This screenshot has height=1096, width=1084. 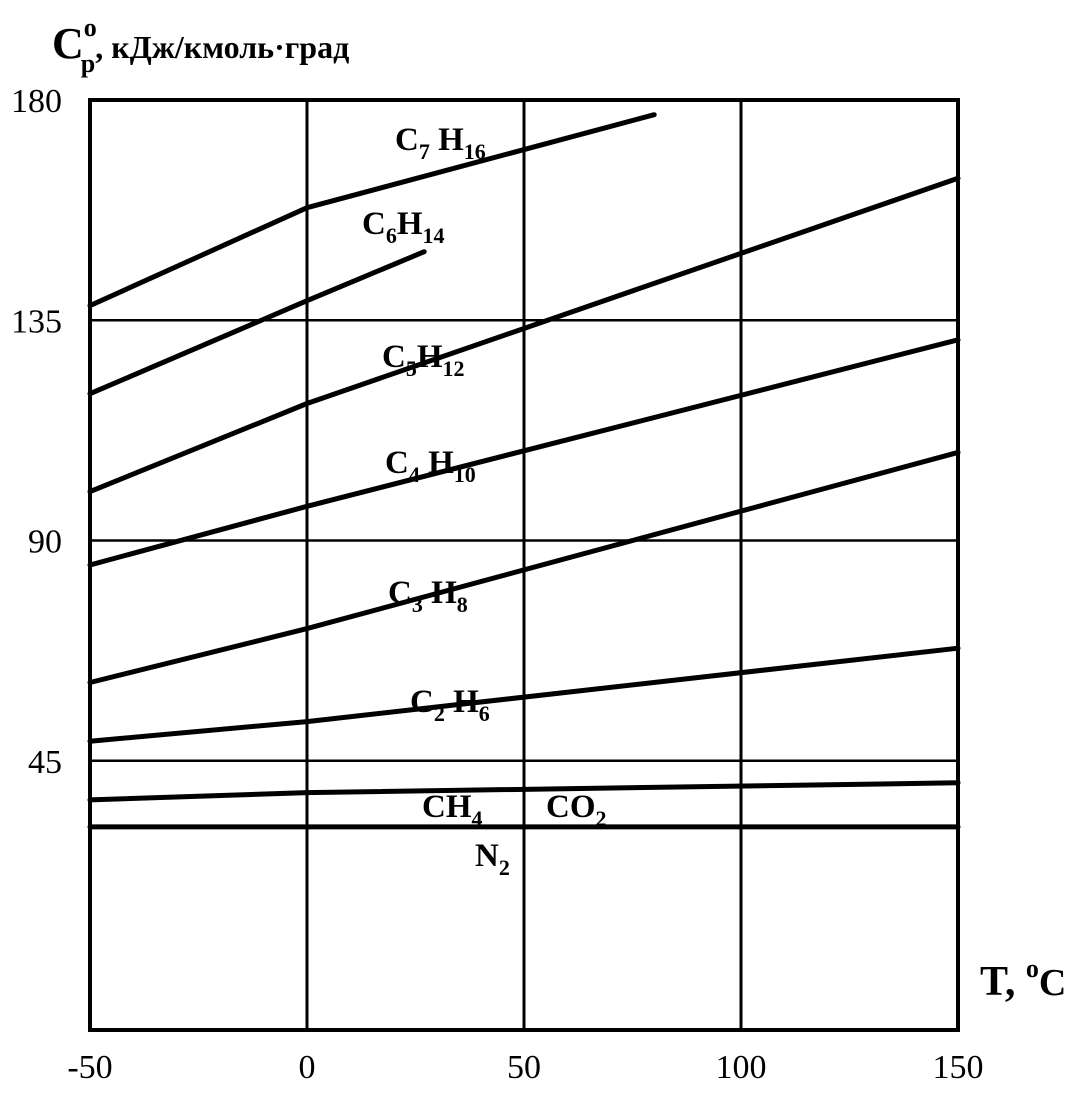 What do you see at coordinates (452, 810) in the screenshot?
I see `series-label-ch4: CH4` at bounding box center [452, 810].